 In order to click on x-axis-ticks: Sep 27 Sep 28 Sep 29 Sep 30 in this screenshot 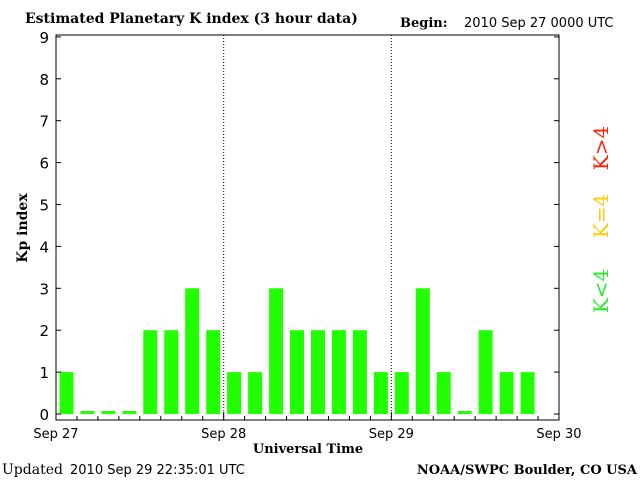, I will do `click(307, 427)`.